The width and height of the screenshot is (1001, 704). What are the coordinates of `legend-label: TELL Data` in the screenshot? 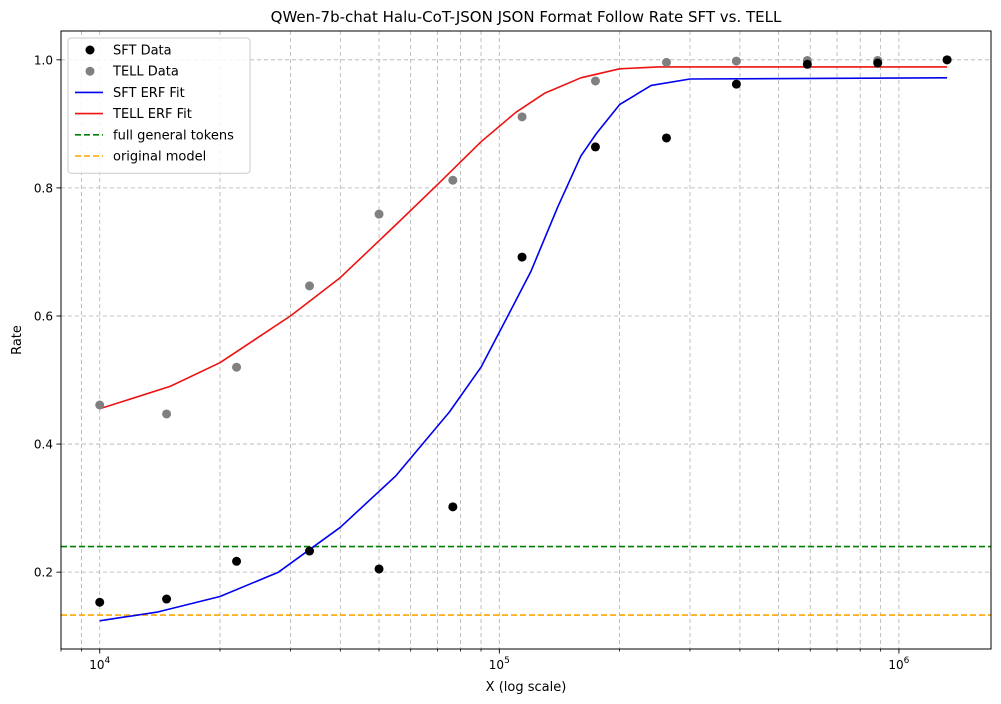 It's located at (145, 72).